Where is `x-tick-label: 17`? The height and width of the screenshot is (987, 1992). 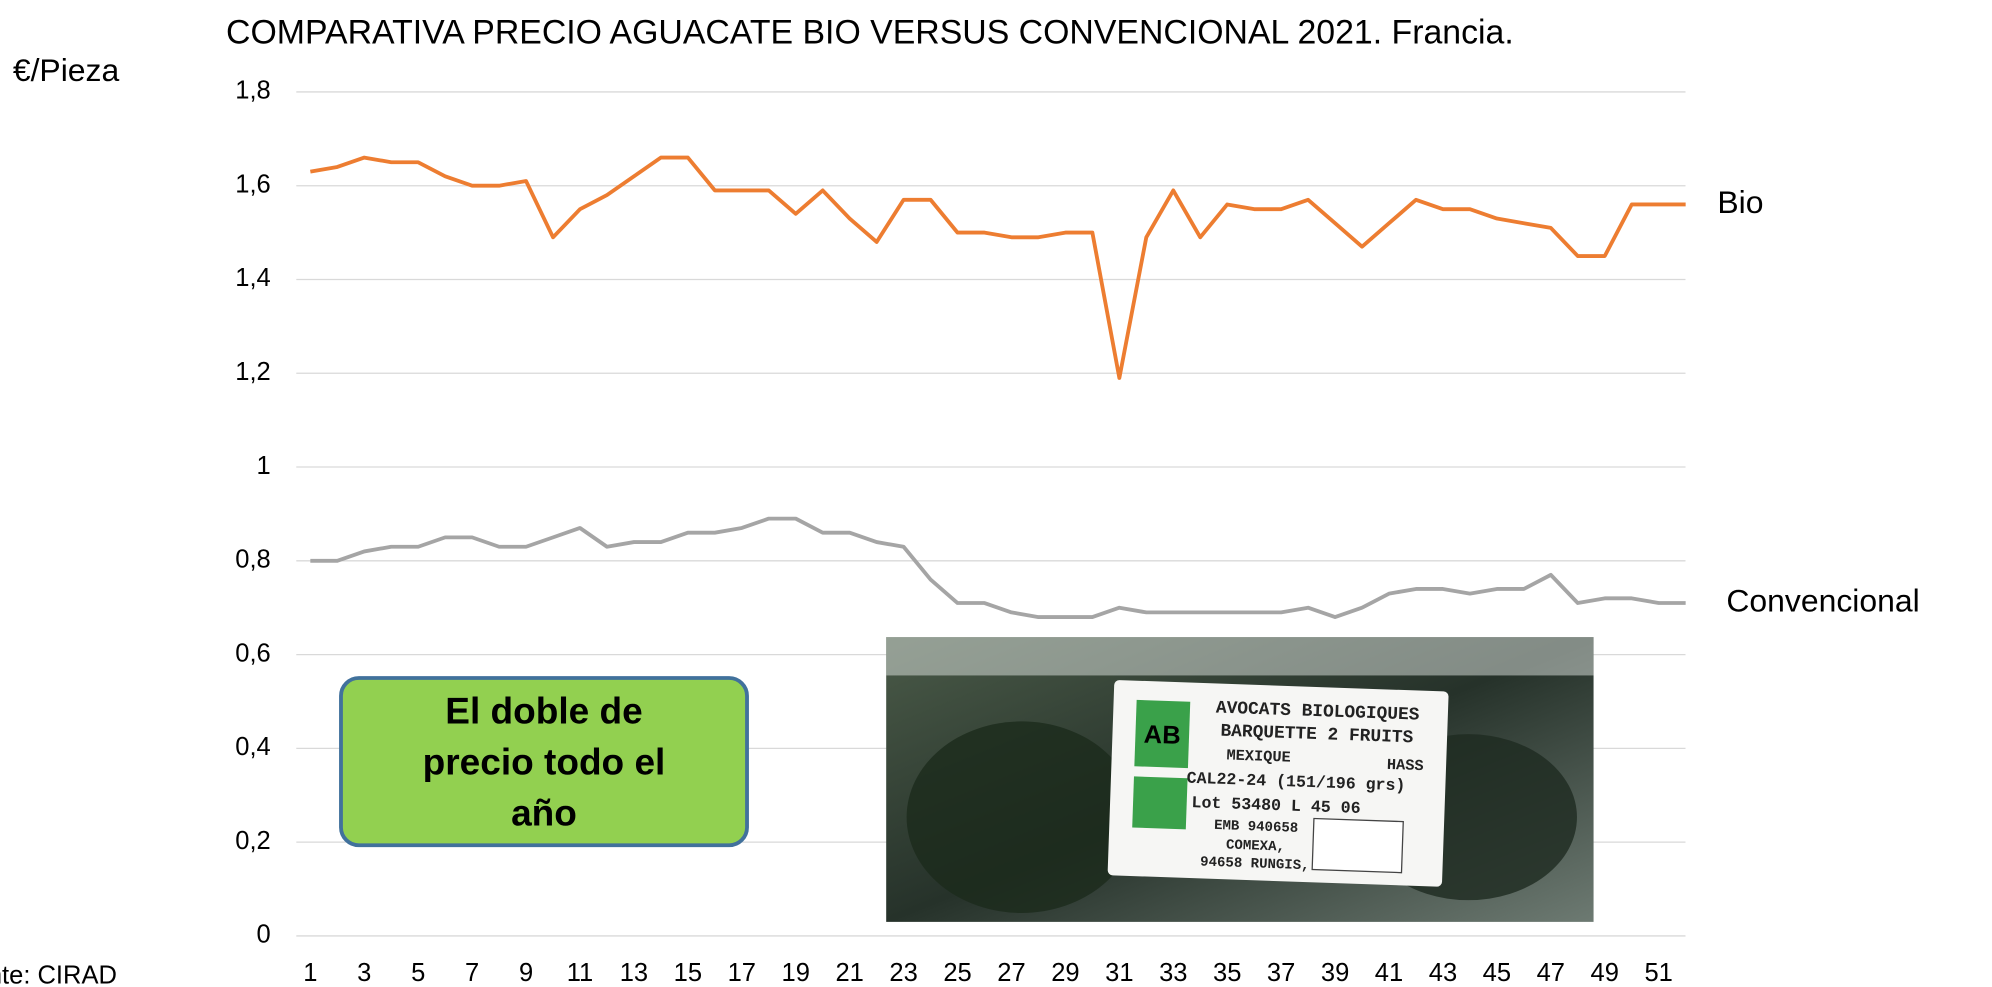
x-tick-label: 17 is located at coordinates (742, 973).